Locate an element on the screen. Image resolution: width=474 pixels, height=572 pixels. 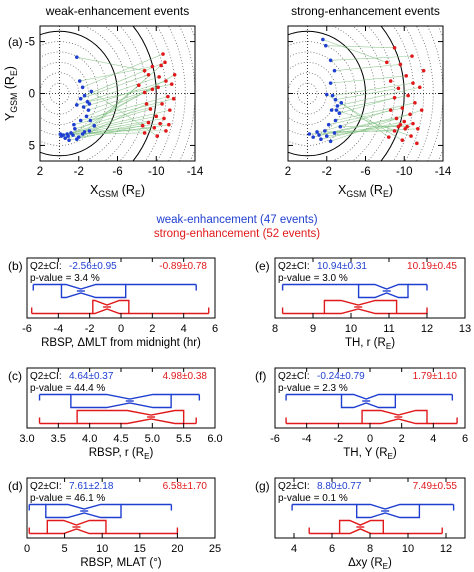
panel-letter: (e) is located at coordinates (262, 266).